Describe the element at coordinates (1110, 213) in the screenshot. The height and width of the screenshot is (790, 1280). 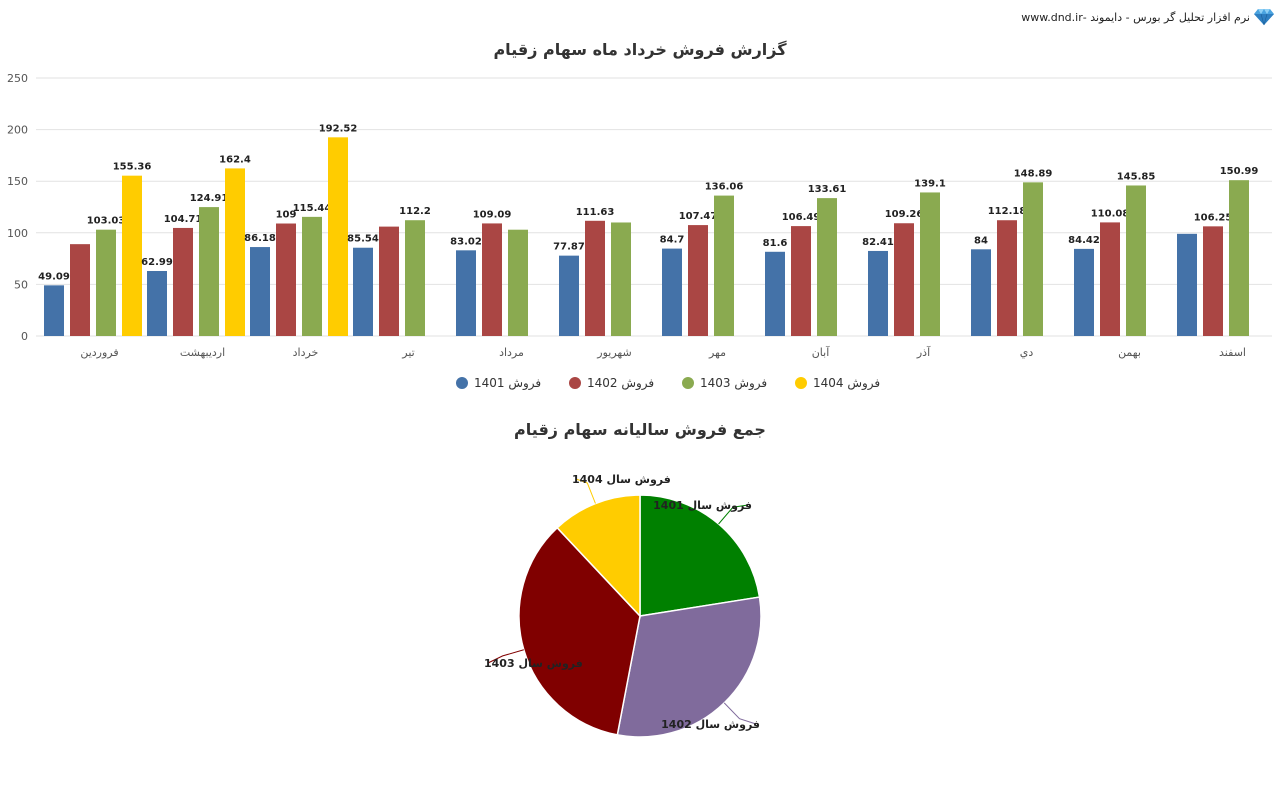
I see `bar-data-label: 110.08` at that location.